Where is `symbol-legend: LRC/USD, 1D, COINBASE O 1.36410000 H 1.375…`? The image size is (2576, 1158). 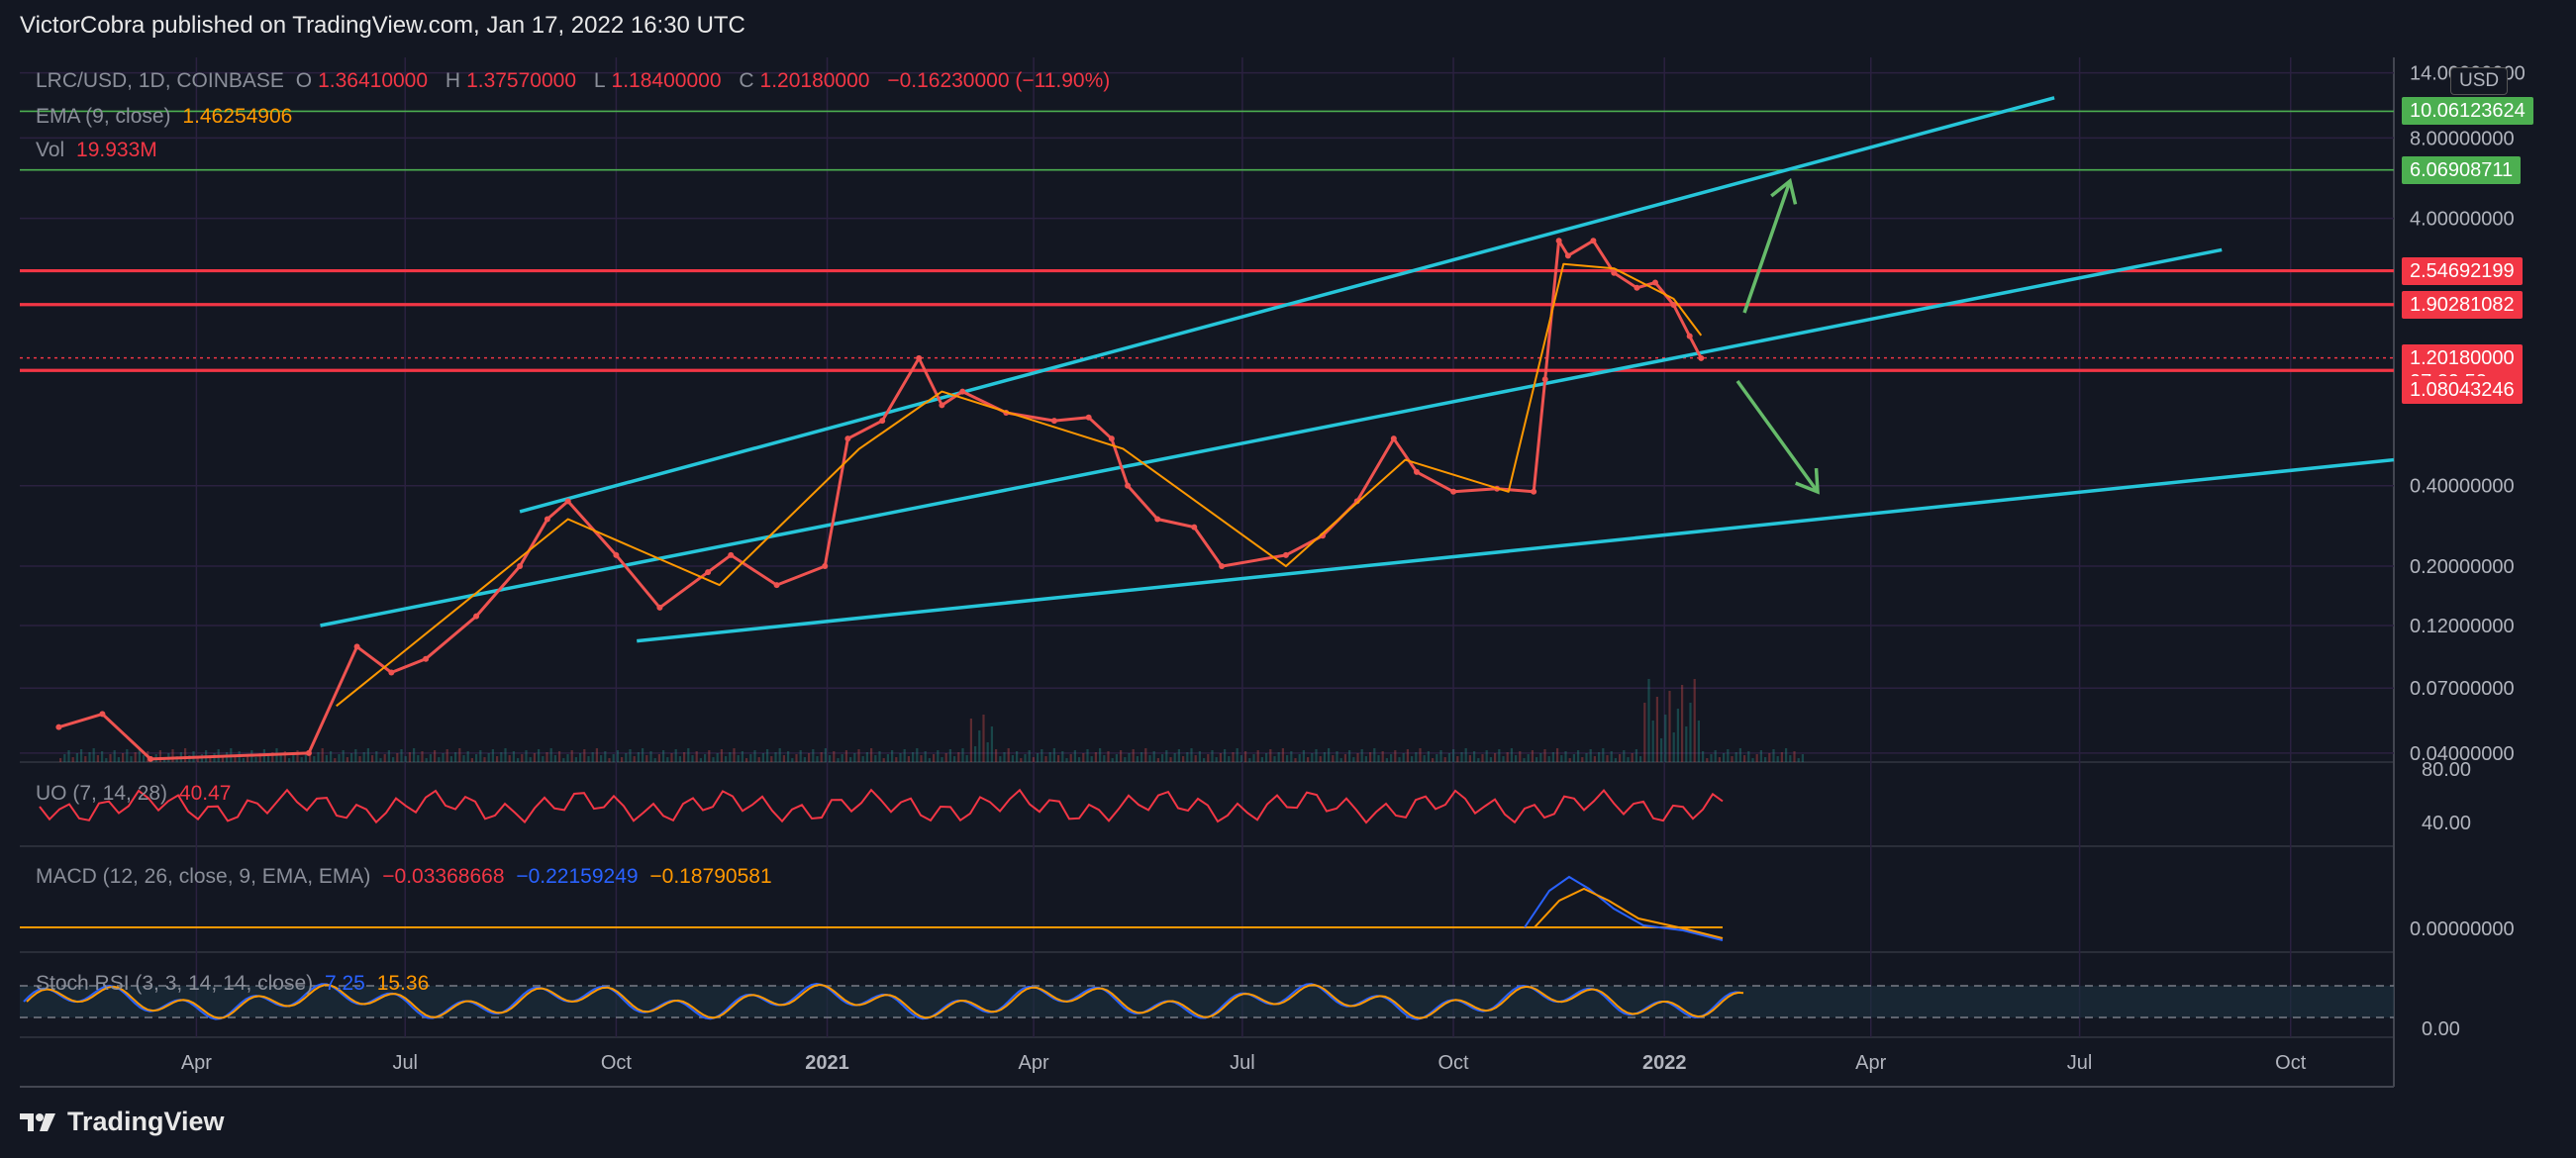 symbol-legend: LRC/USD, 1D, COINBASE O 1.36410000 H 1.375… is located at coordinates (576, 81).